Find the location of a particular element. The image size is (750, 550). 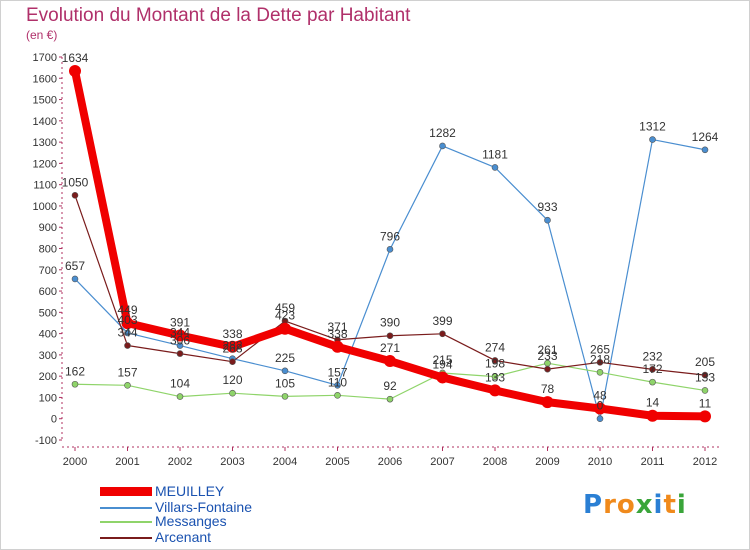

data-label-messanges: 104 is located at coordinates (180, 384).